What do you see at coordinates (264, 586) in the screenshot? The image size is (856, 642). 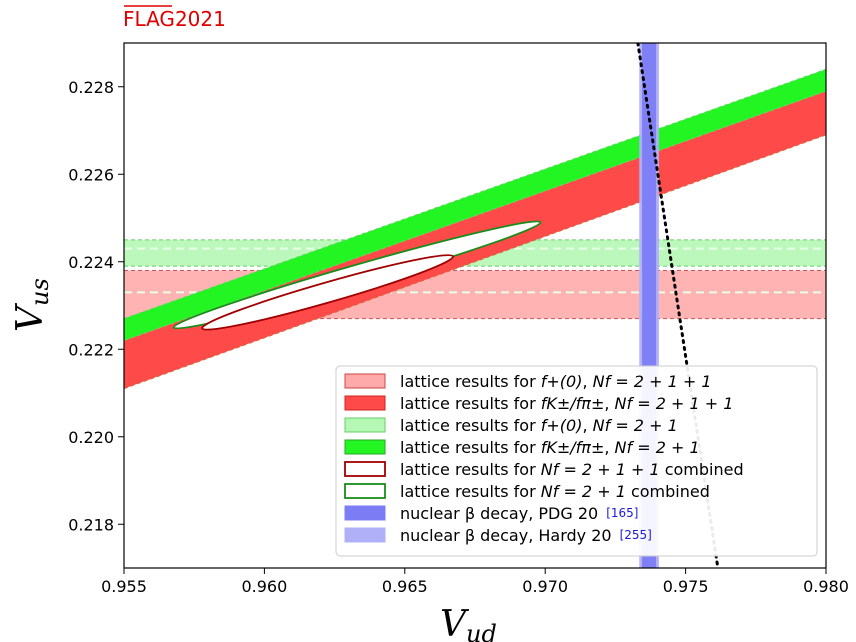 I see `x-tick-label-1: 0.960` at bounding box center [264, 586].